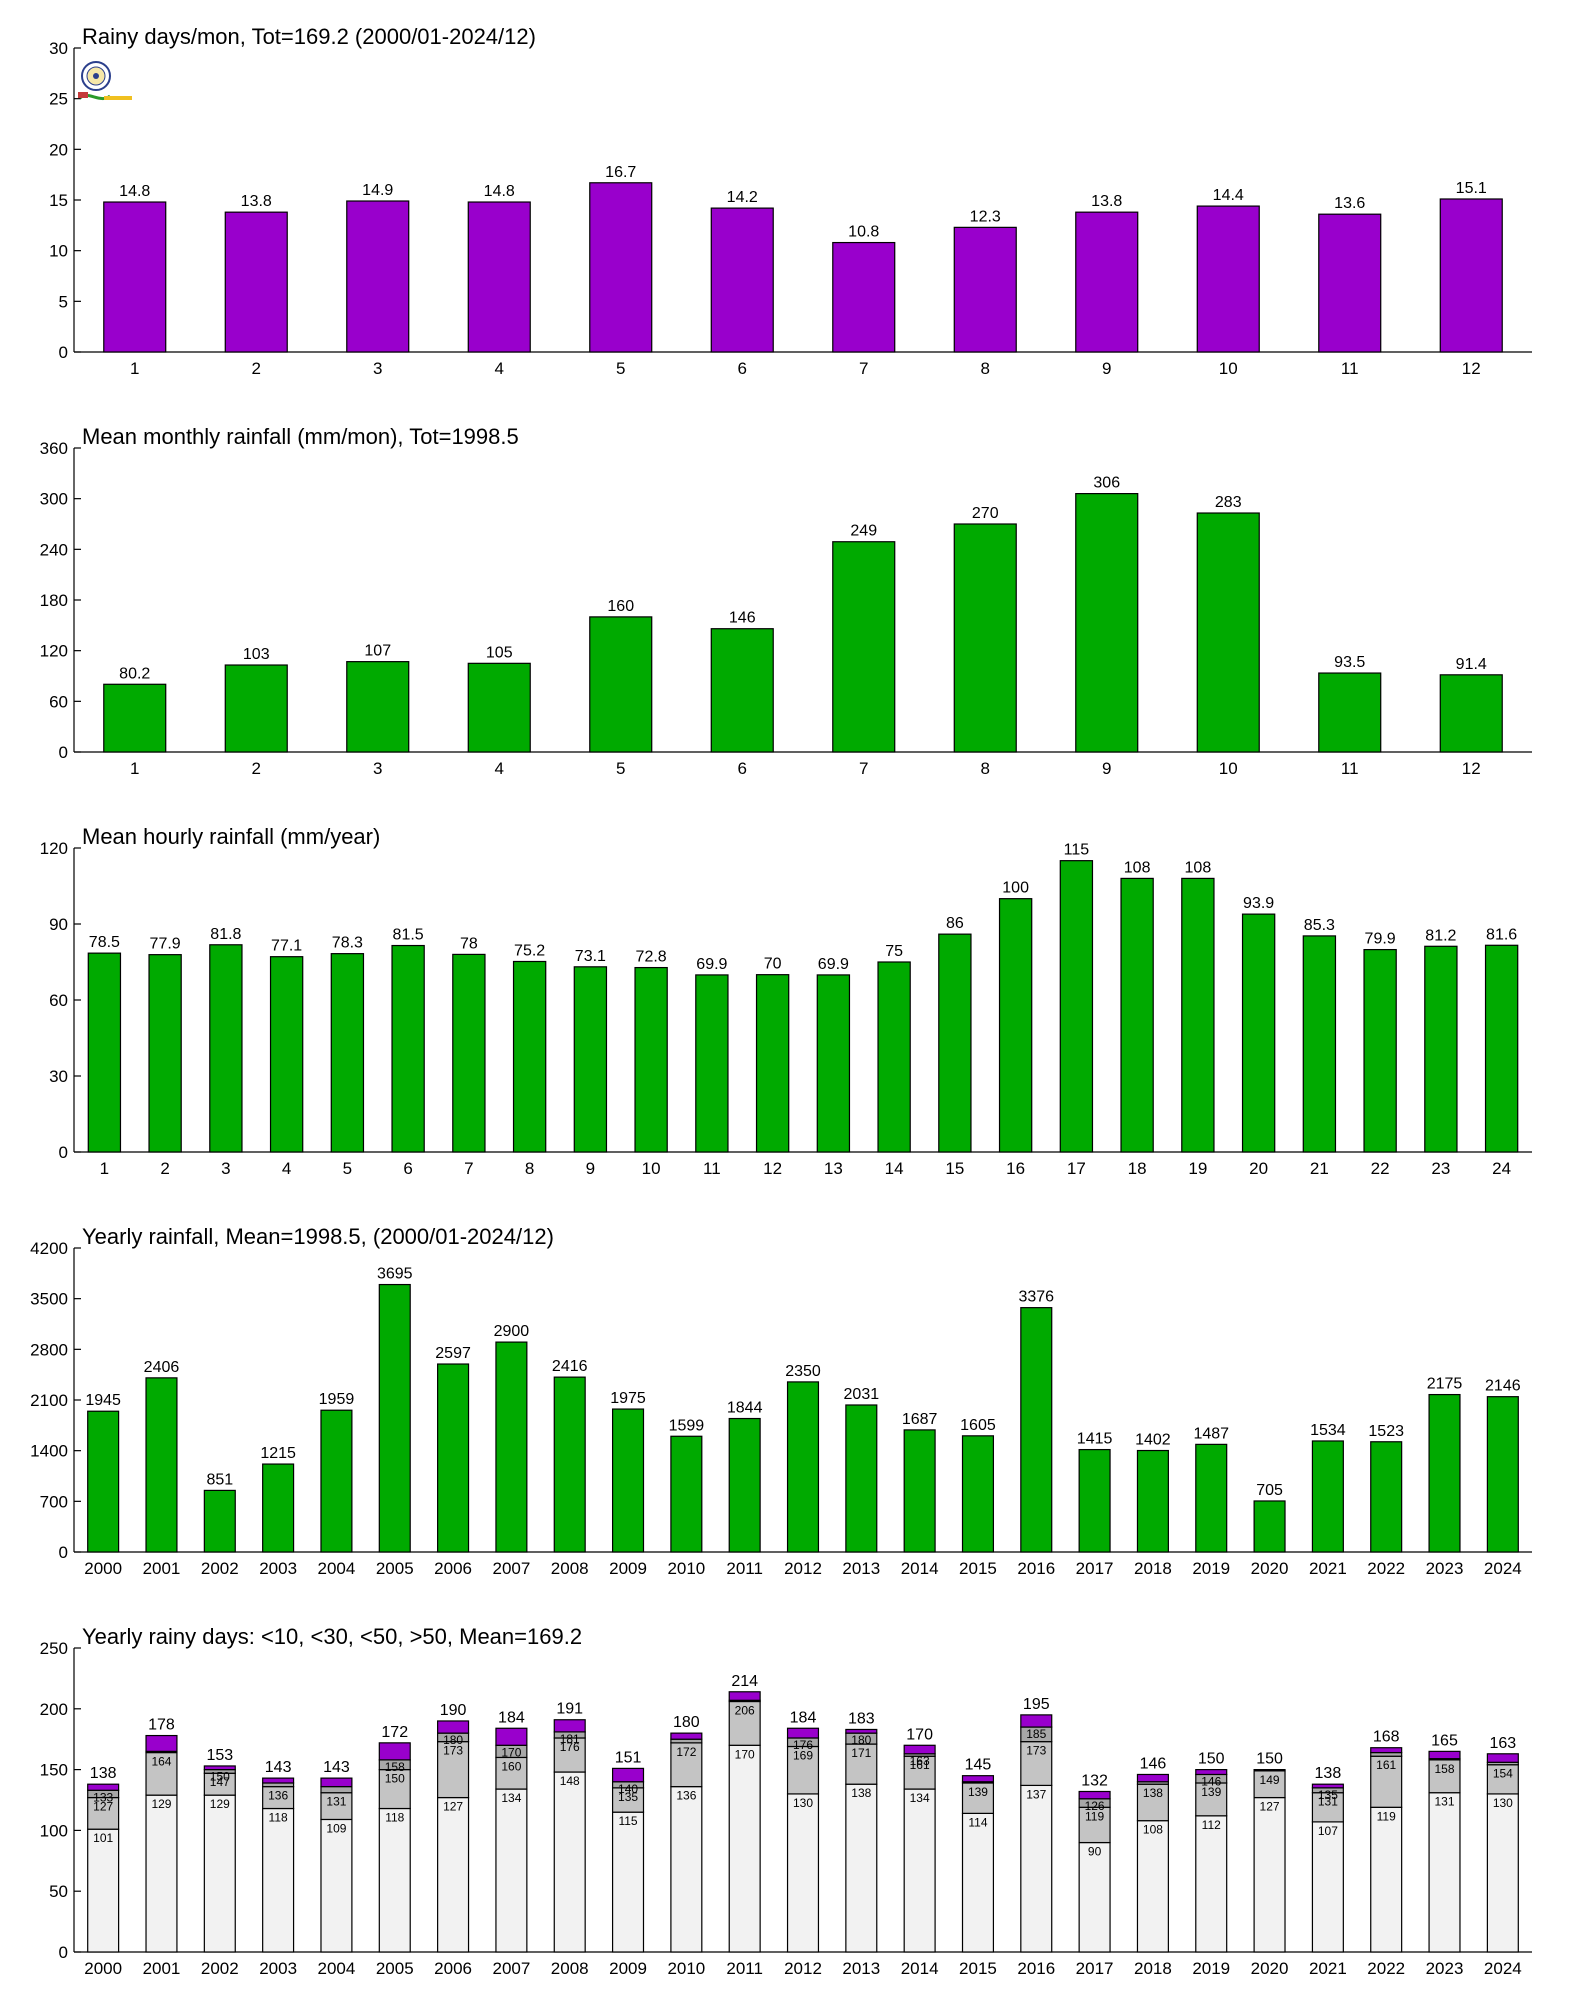  What do you see at coordinates (686, 1968) in the screenshot?
I see `x-tick-label: 2010` at bounding box center [686, 1968].